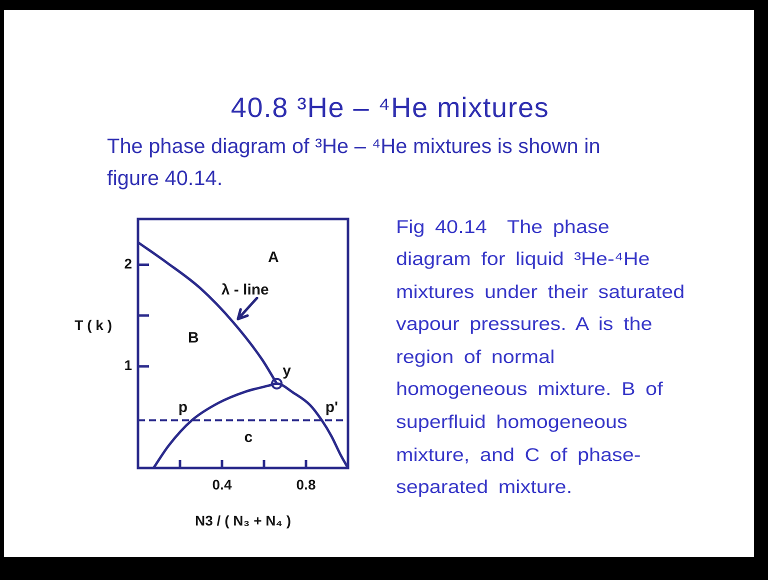 The width and height of the screenshot is (768, 580). Describe the element at coordinates (248, 437) in the screenshot. I see `annotation: c` at that location.